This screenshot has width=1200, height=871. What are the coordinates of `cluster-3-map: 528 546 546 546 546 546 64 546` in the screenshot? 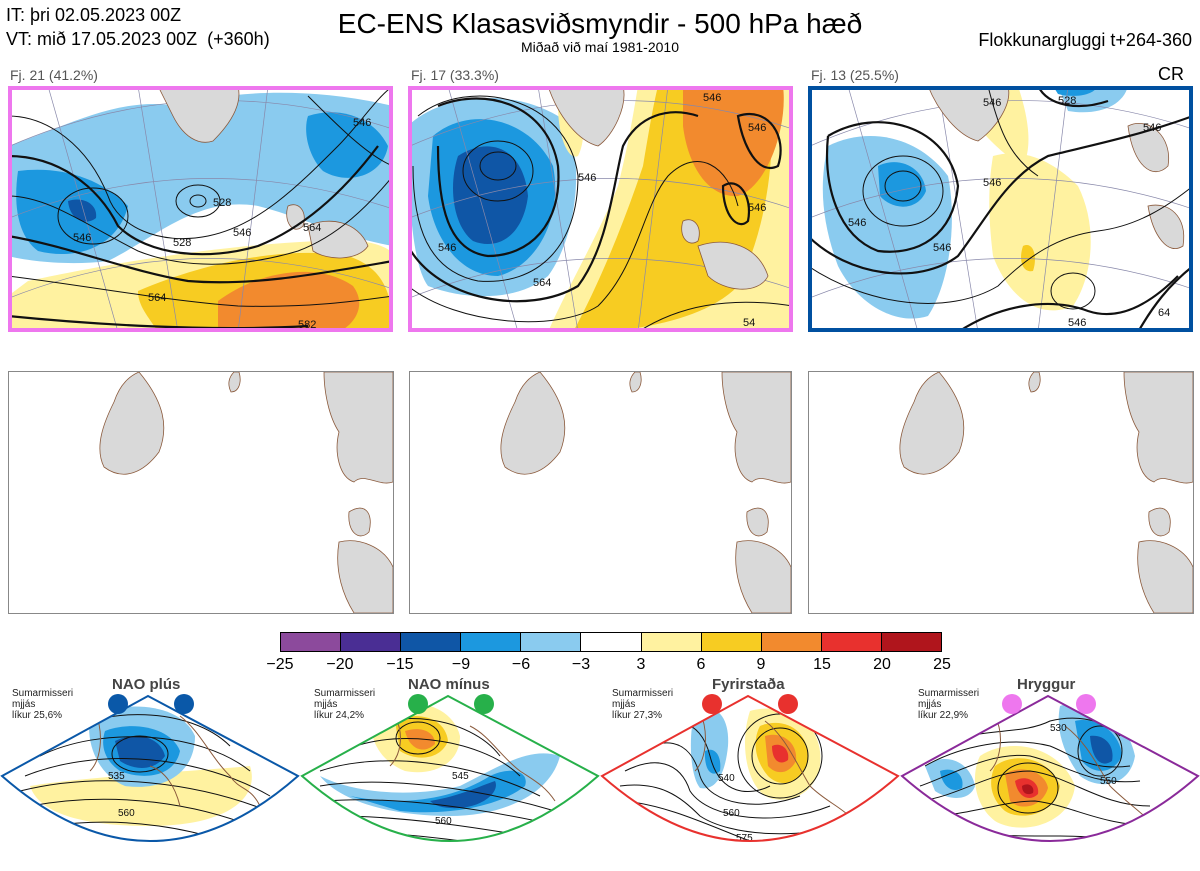 It's located at (1000, 209).